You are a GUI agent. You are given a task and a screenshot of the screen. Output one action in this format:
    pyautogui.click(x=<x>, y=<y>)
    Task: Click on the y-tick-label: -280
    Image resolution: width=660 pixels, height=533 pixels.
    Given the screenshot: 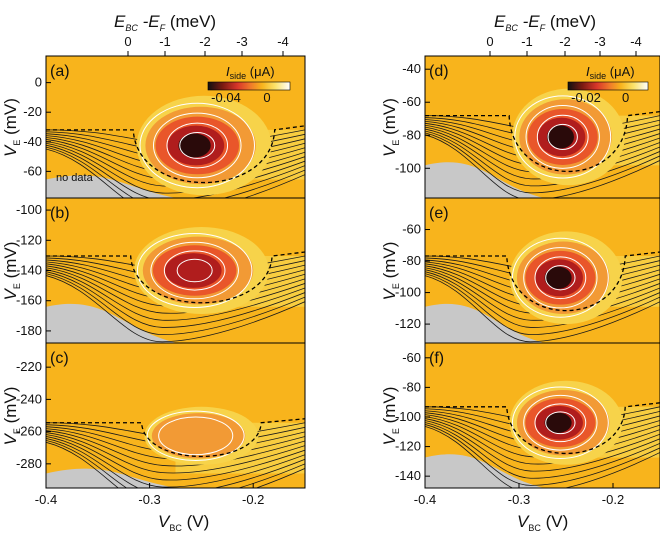 What is the action you would take?
    pyautogui.click(x=29, y=463)
    